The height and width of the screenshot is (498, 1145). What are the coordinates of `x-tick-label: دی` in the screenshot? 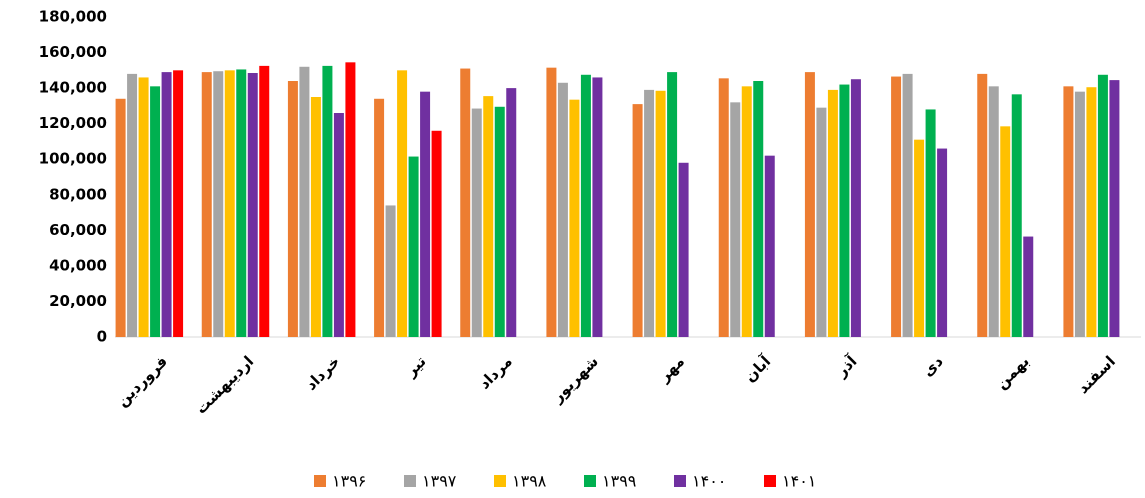 It's located at (933, 366).